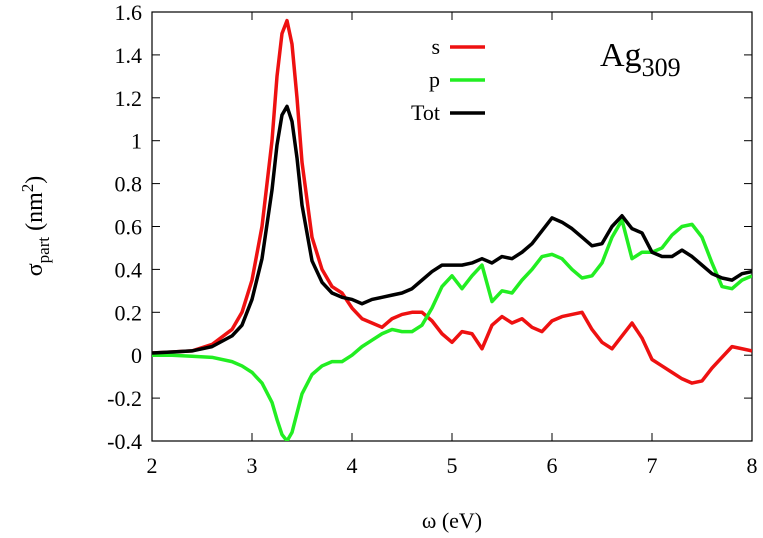 The width and height of the screenshot is (763, 538). I want to click on legend-label: p, so click(434, 79).